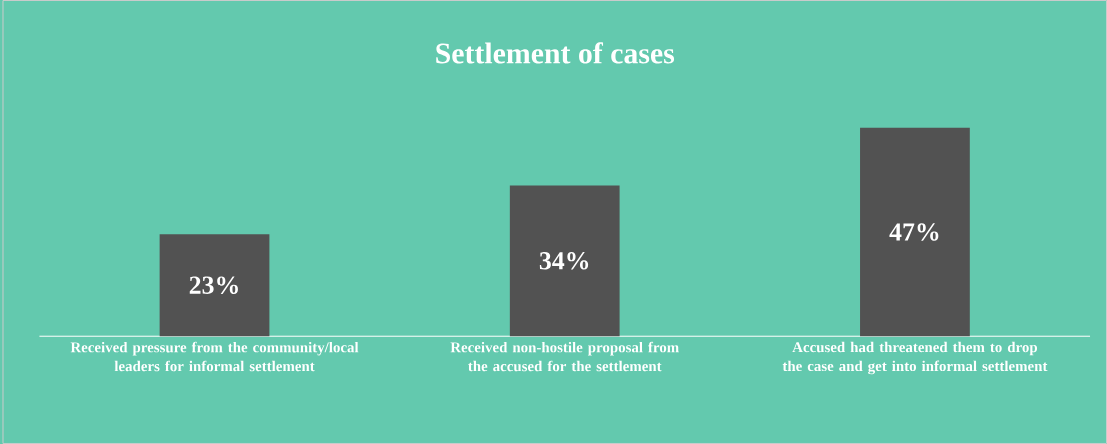 This screenshot has width=1107, height=444. Describe the element at coordinates (914, 232) in the screenshot. I see `data-label: 47%` at that location.